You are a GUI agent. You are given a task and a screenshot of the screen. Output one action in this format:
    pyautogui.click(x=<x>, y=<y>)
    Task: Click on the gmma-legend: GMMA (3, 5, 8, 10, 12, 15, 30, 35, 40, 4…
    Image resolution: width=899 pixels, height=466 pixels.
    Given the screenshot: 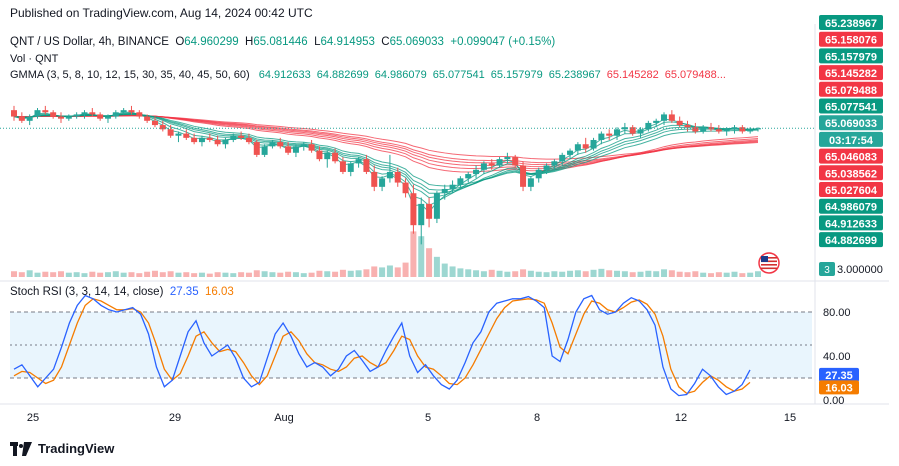 What is the action you would take?
    pyautogui.click(x=368, y=75)
    